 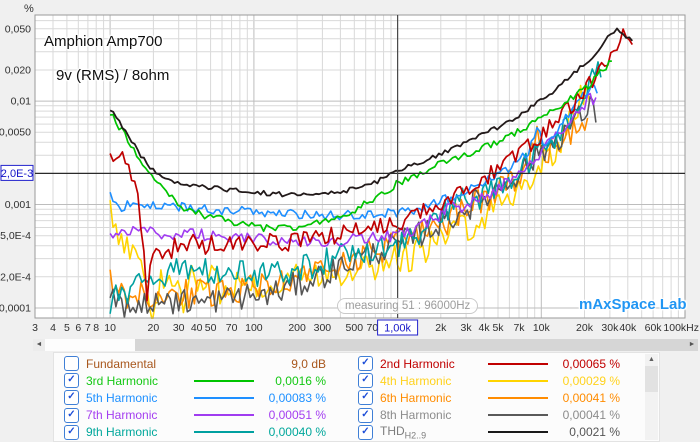 I want to click on cursor-value-box, so click(x=17, y=172).